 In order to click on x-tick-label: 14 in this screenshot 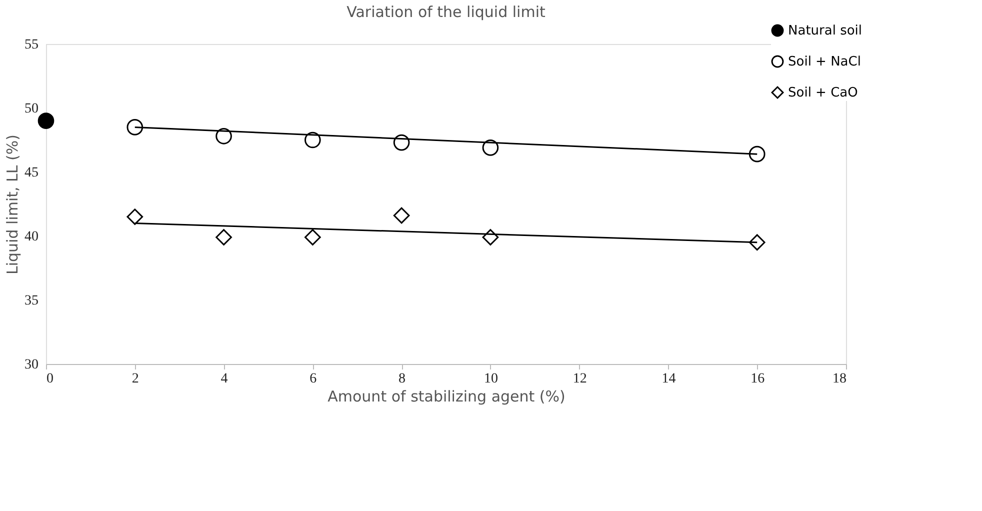, I will do `click(669, 379)`.